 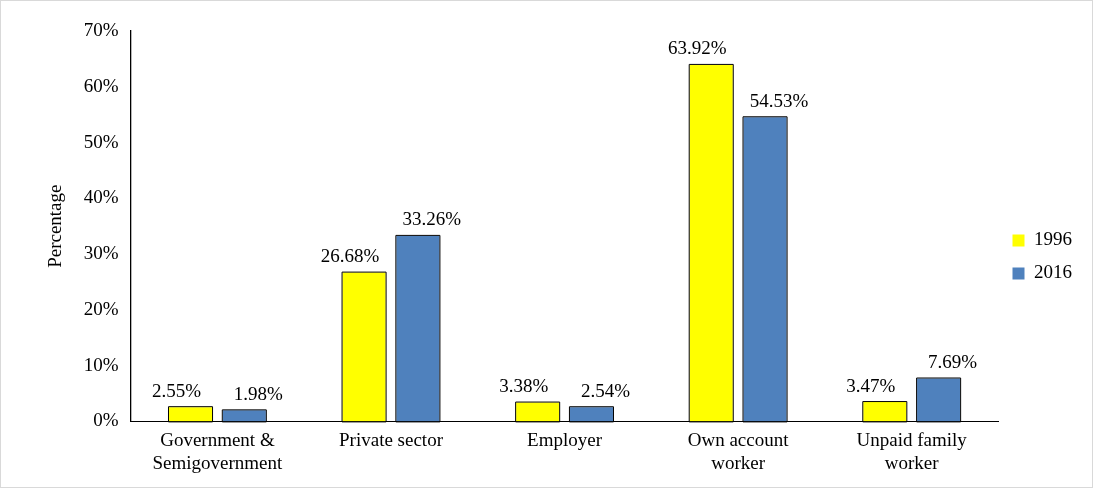 I want to click on y-tick-label: 70%, so click(x=101, y=29).